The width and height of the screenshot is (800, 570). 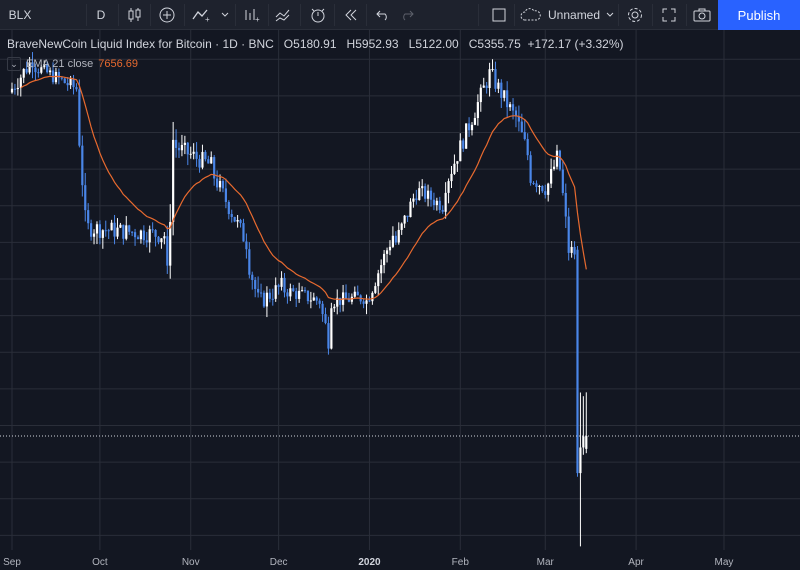 What do you see at coordinates (14, 64) in the screenshot?
I see `legend-toggle-icon: ⌄` at bounding box center [14, 64].